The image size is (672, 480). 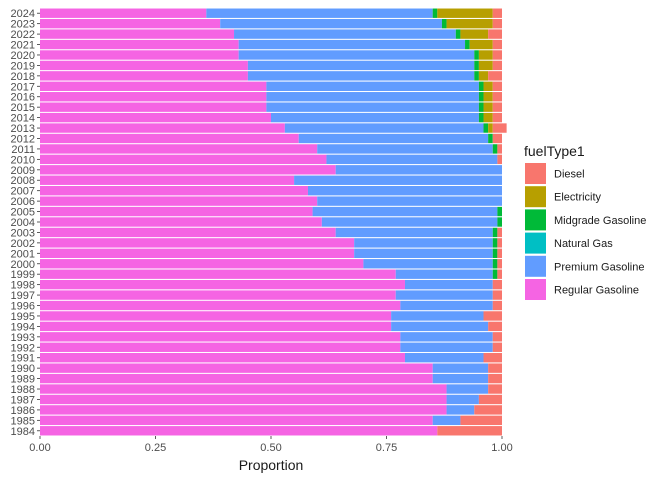 I want to click on y-tick-label: 2003, so click(x=23, y=233).